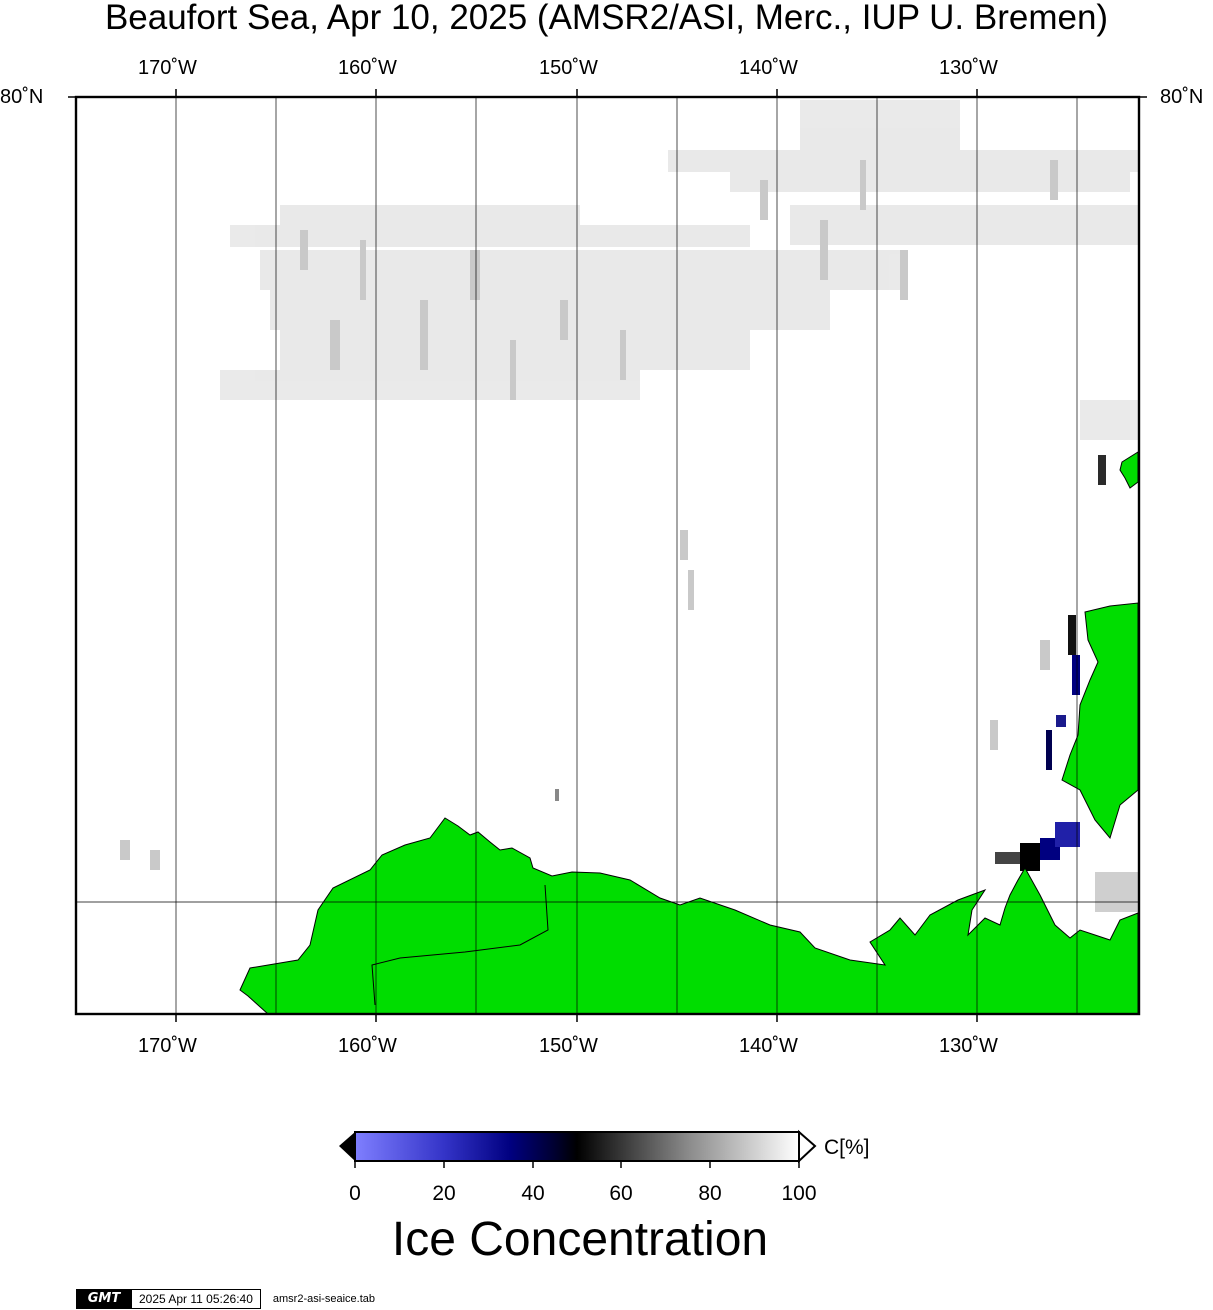  Describe the element at coordinates (968, 68) in the screenshot. I see `lon-label-top-130w: 130˚W` at that location.